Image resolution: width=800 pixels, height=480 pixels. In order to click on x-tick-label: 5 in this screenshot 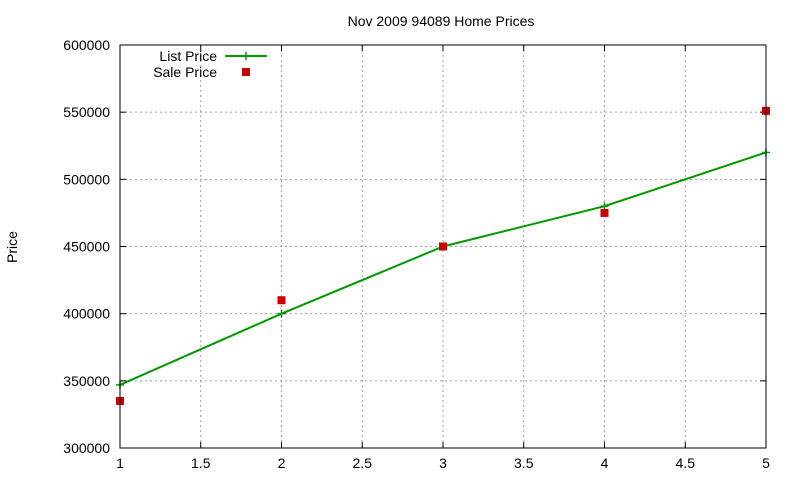, I will do `click(766, 463)`.